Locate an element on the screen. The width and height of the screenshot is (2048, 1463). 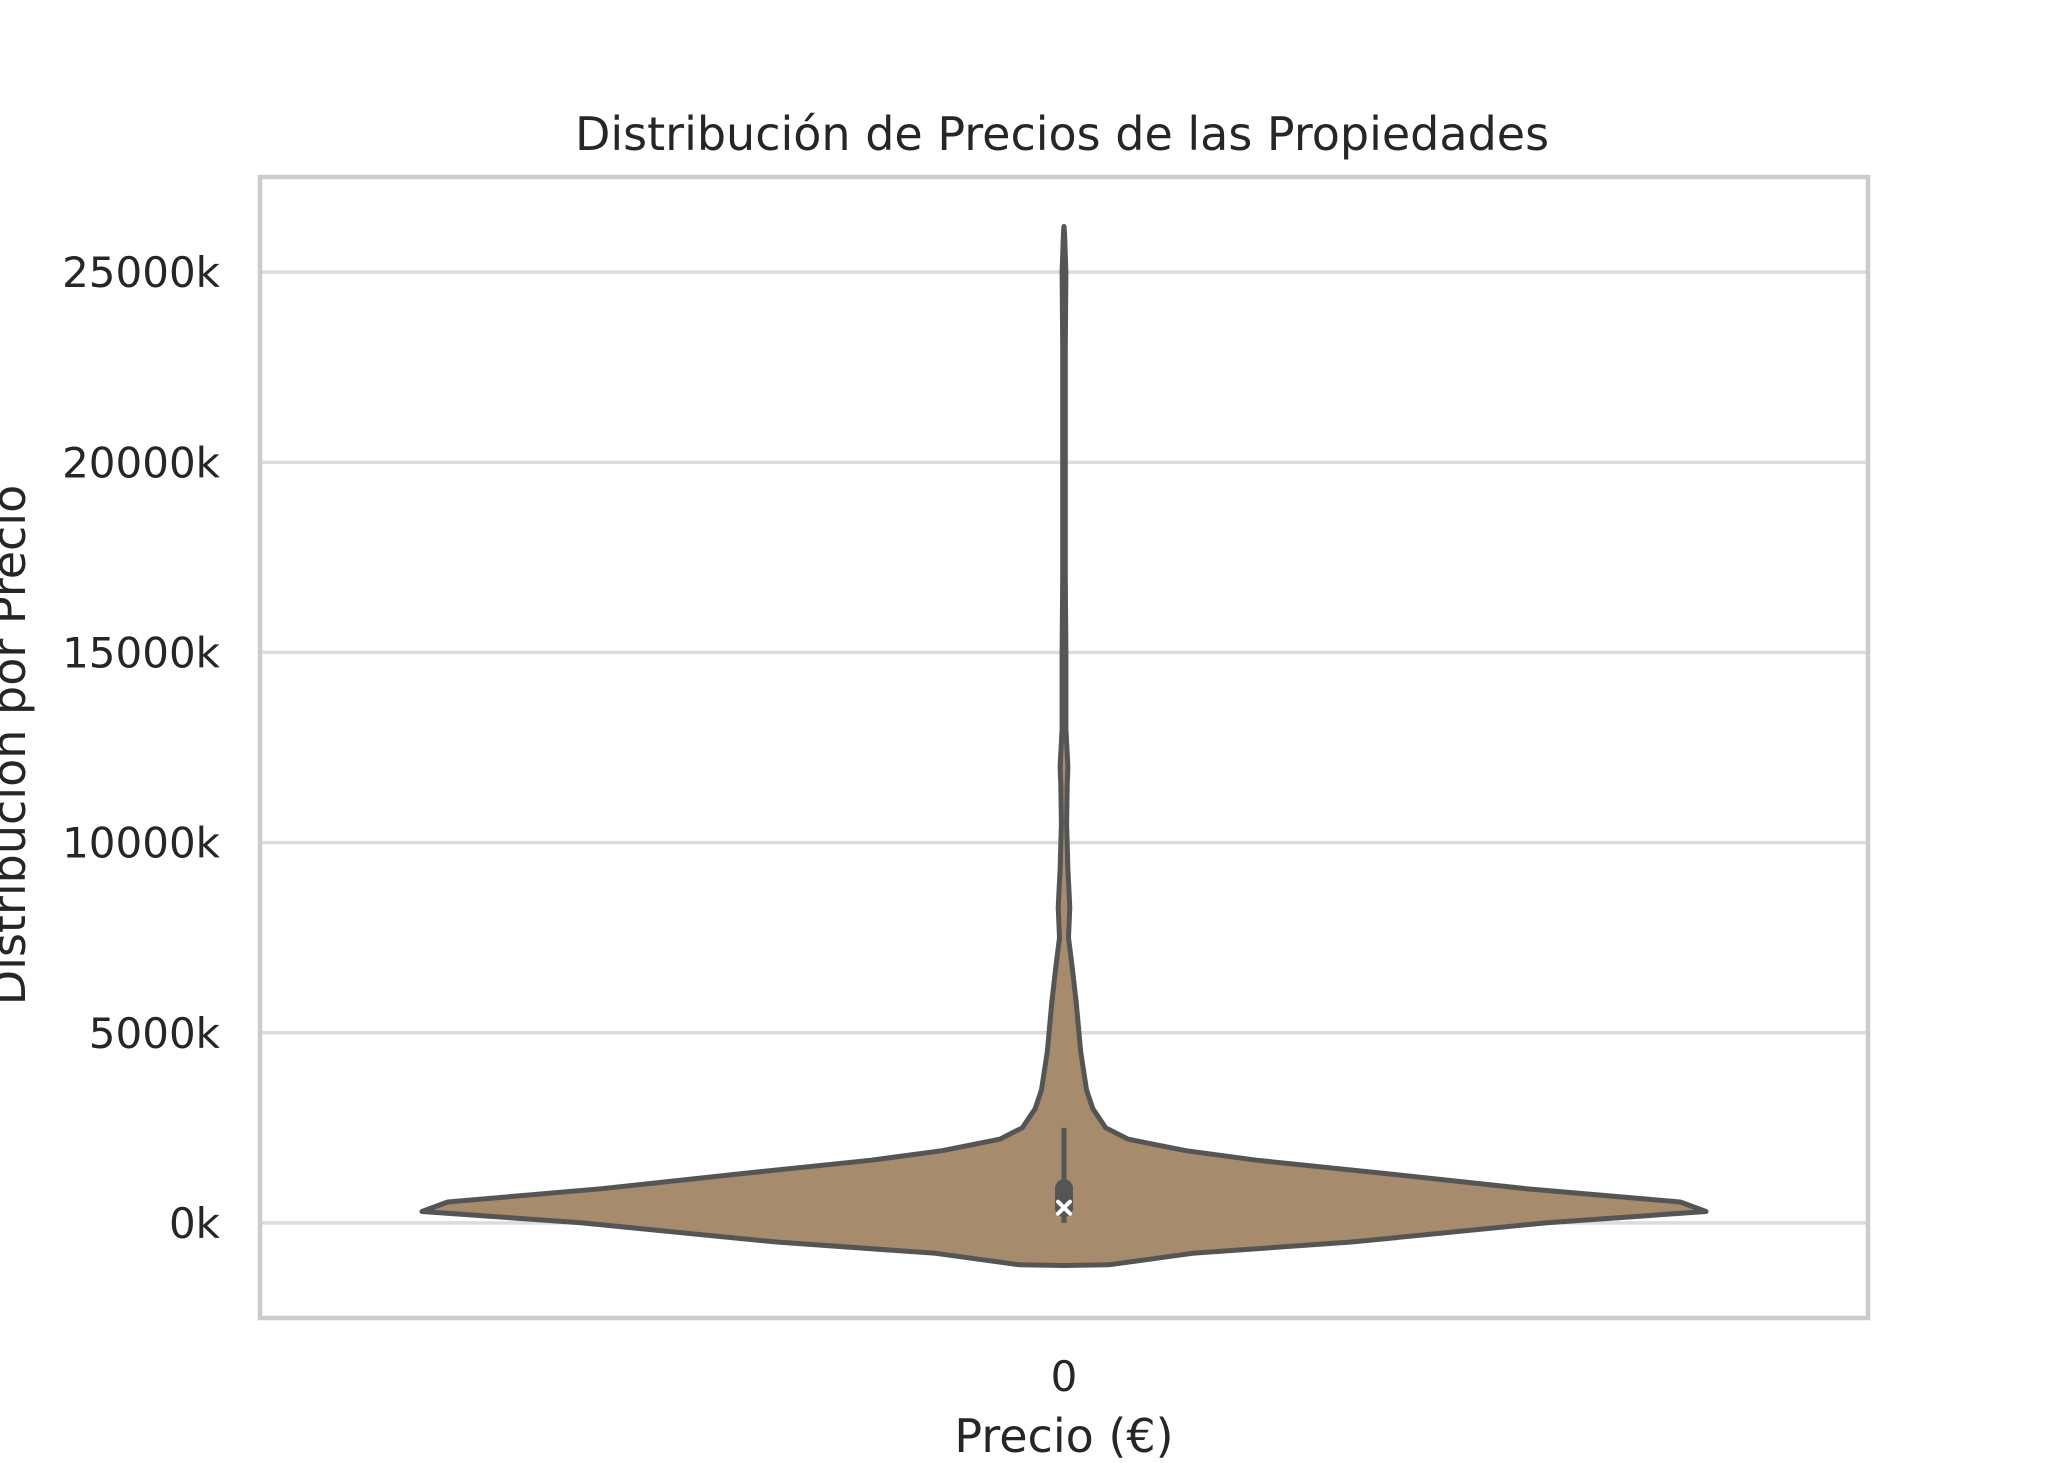
y-tick-label: 25000k is located at coordinates (141, 272).